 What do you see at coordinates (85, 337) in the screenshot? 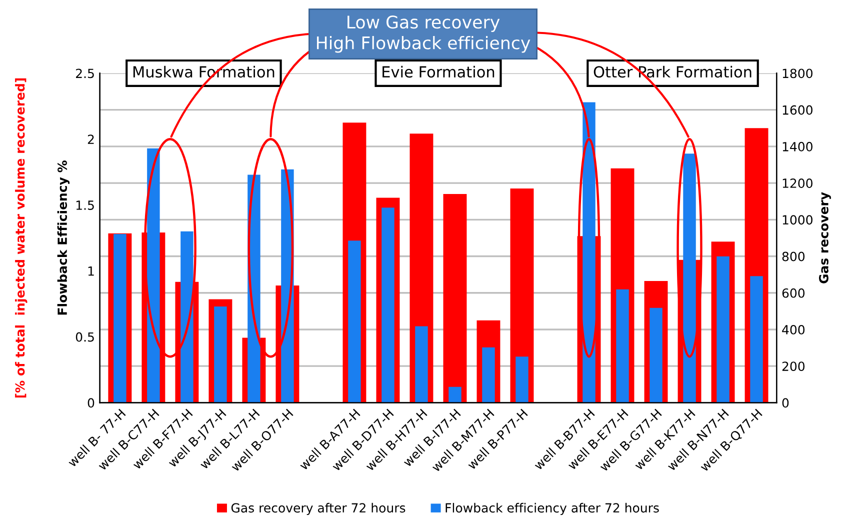
I see `y-tick-label: 0.5` at bounding box center [85, 337].